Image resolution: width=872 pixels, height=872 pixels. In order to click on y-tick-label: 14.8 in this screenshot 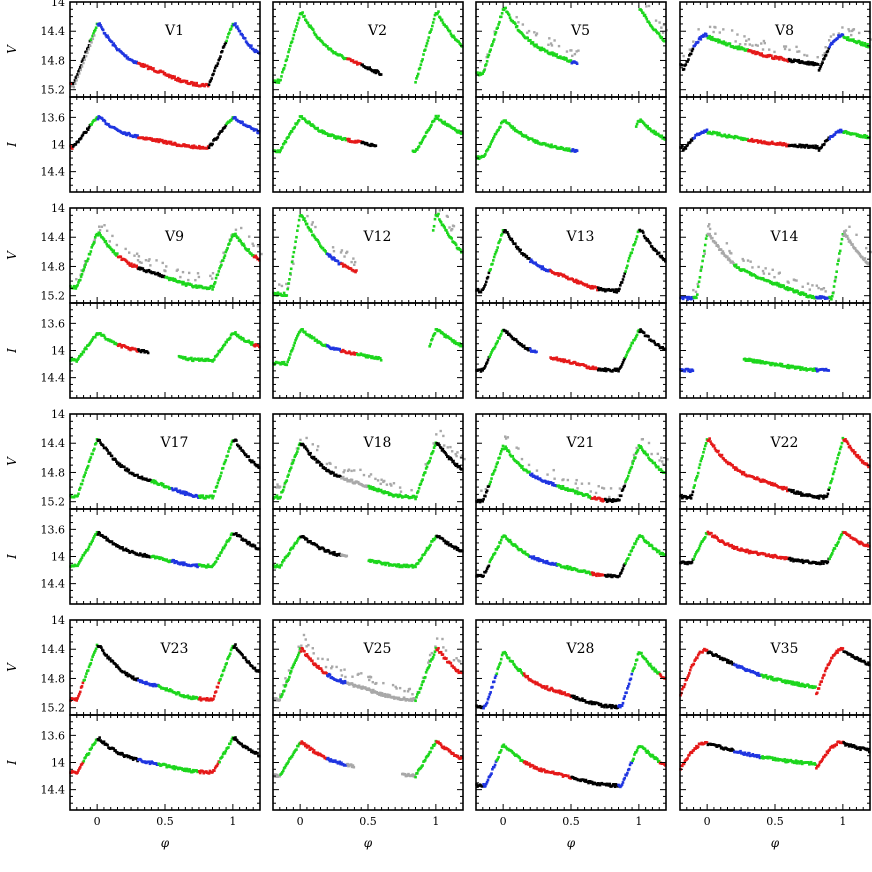, I will do `click(53, 266)`.